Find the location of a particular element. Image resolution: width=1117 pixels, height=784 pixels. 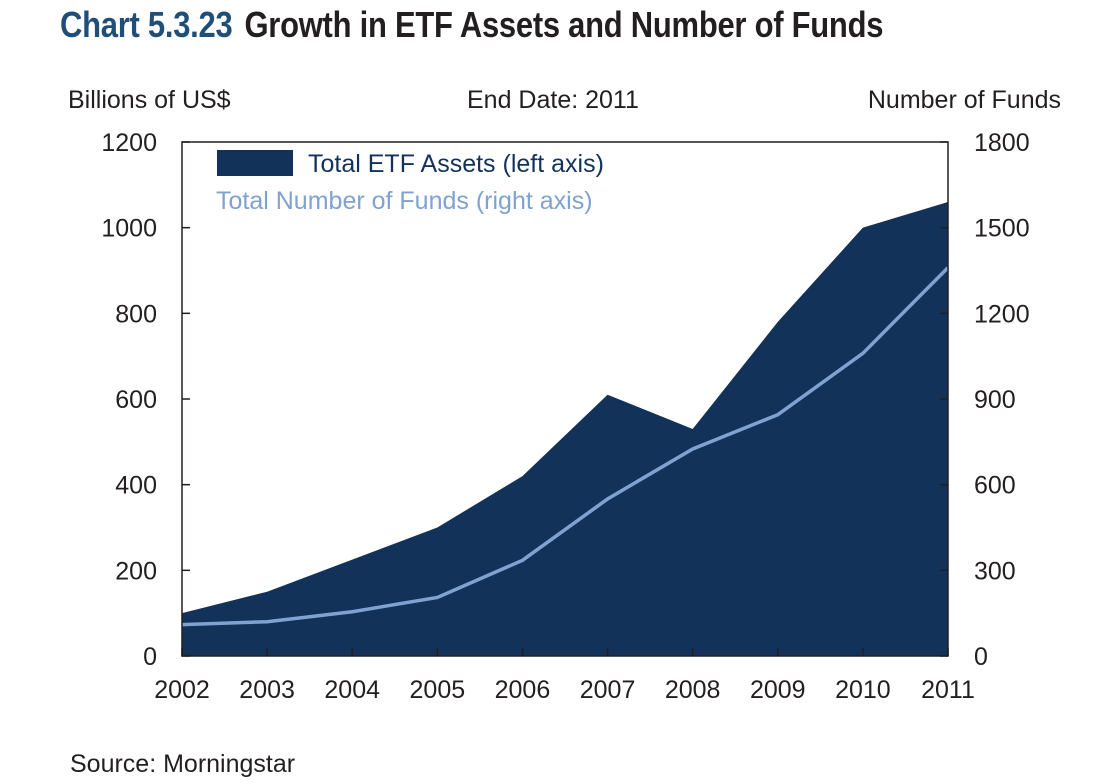

x-tick-label: 2005 is located at coordinates (438, 690).